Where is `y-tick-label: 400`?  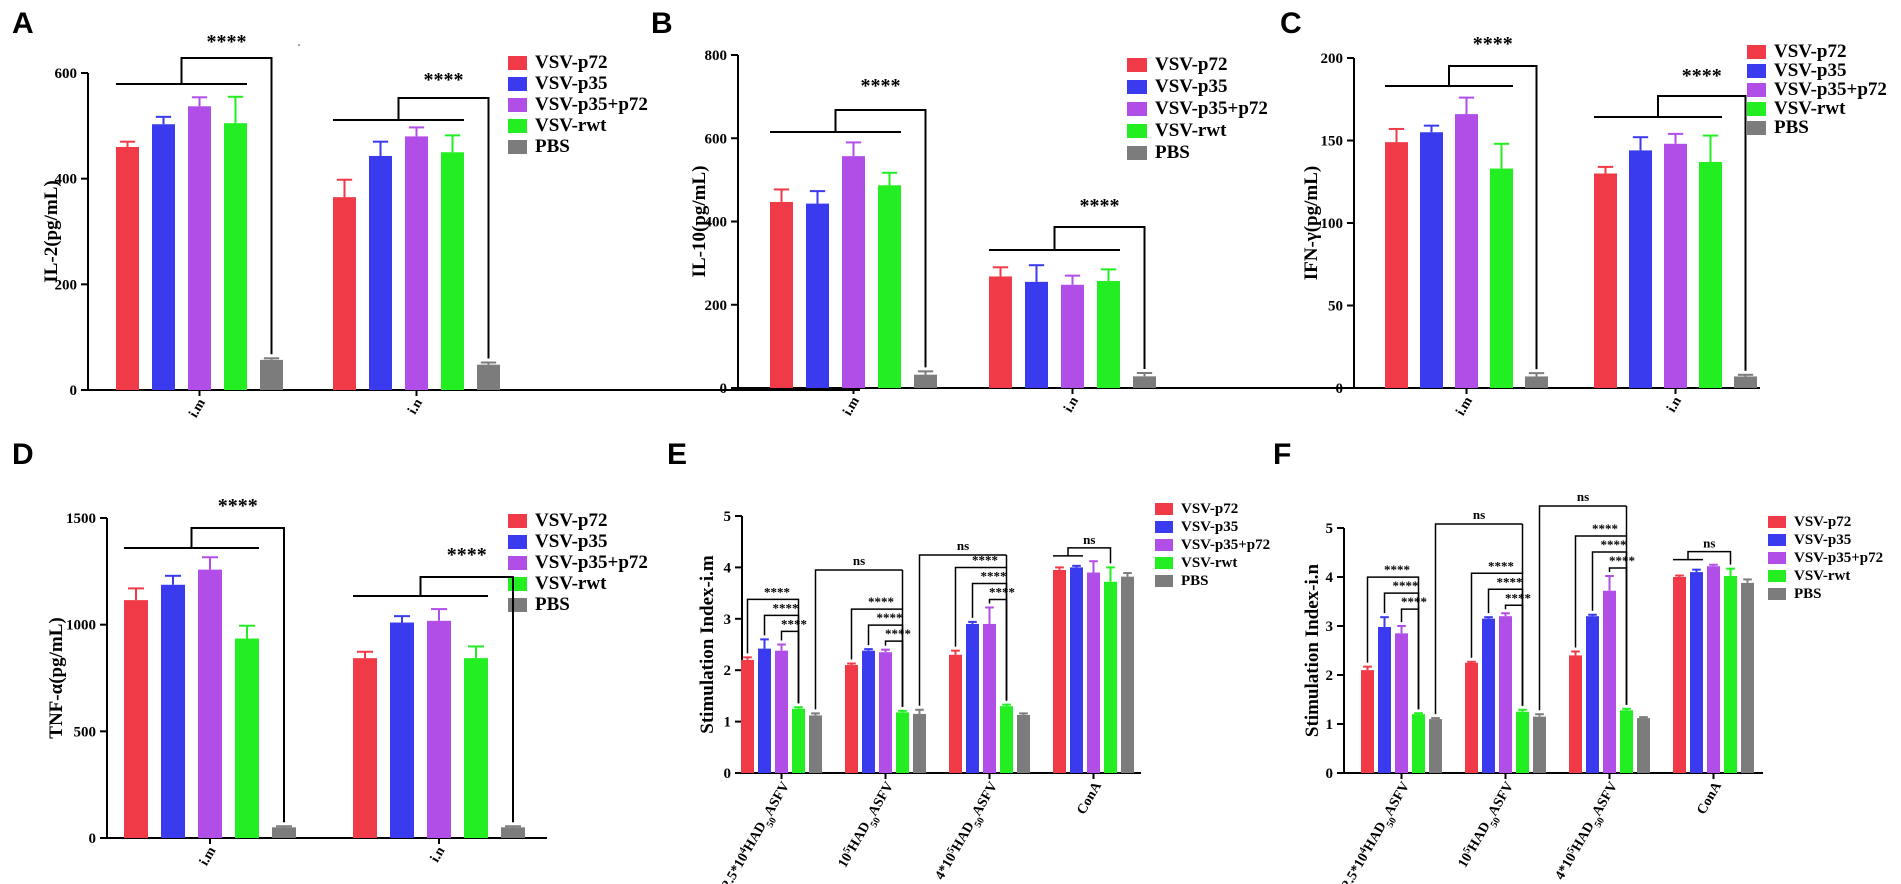 y-tick-label: 400 is located at coordinates (66, 180).